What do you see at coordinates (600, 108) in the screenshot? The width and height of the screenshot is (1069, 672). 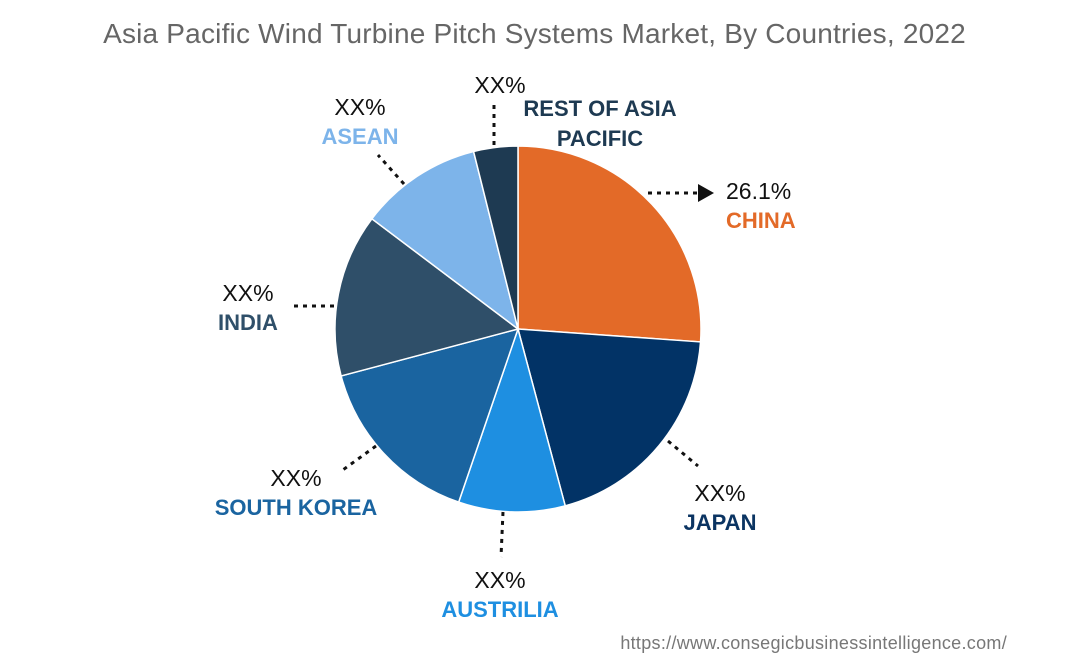 I see `rest-name-line1: REST OF ASIA` at bounding box center [600, 108].